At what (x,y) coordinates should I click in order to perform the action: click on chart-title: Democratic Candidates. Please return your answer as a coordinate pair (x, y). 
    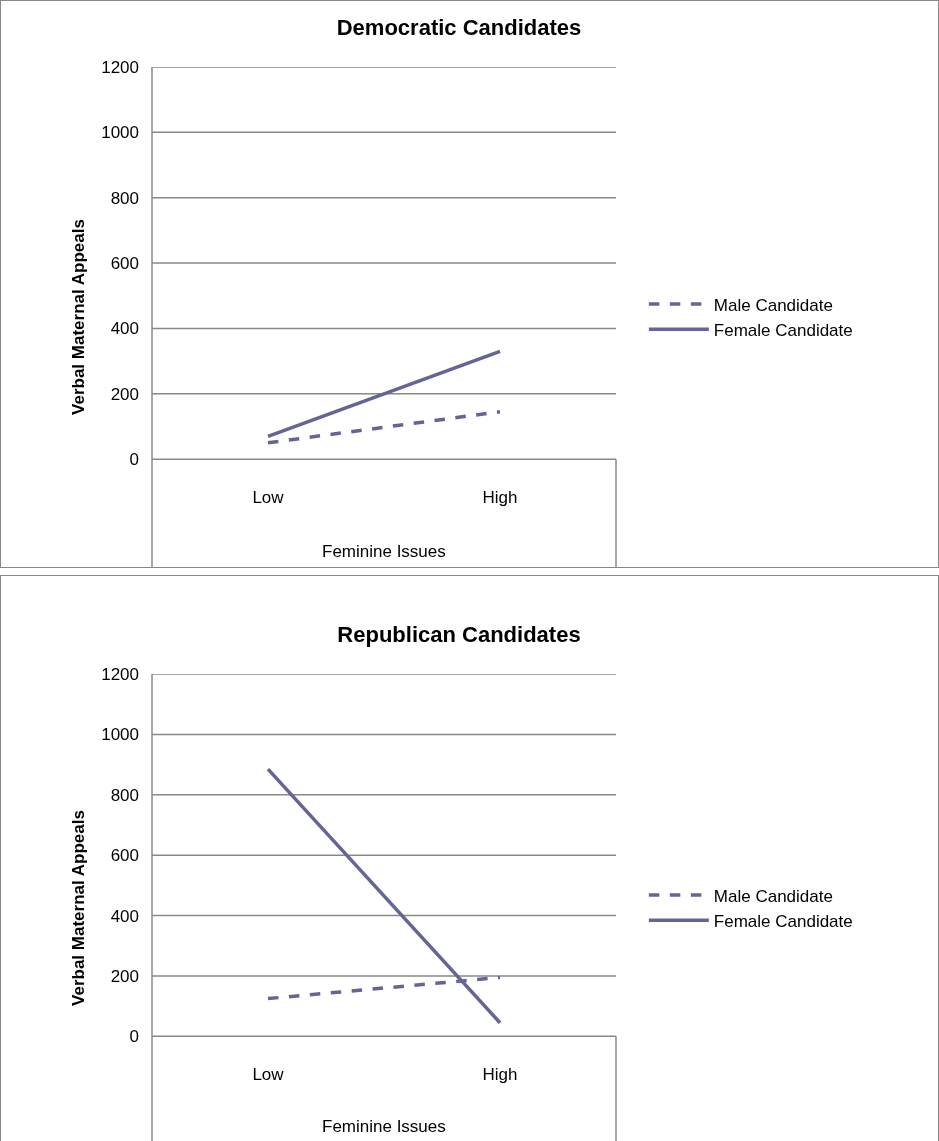
    Looking at the image, I should click on (459, 27).